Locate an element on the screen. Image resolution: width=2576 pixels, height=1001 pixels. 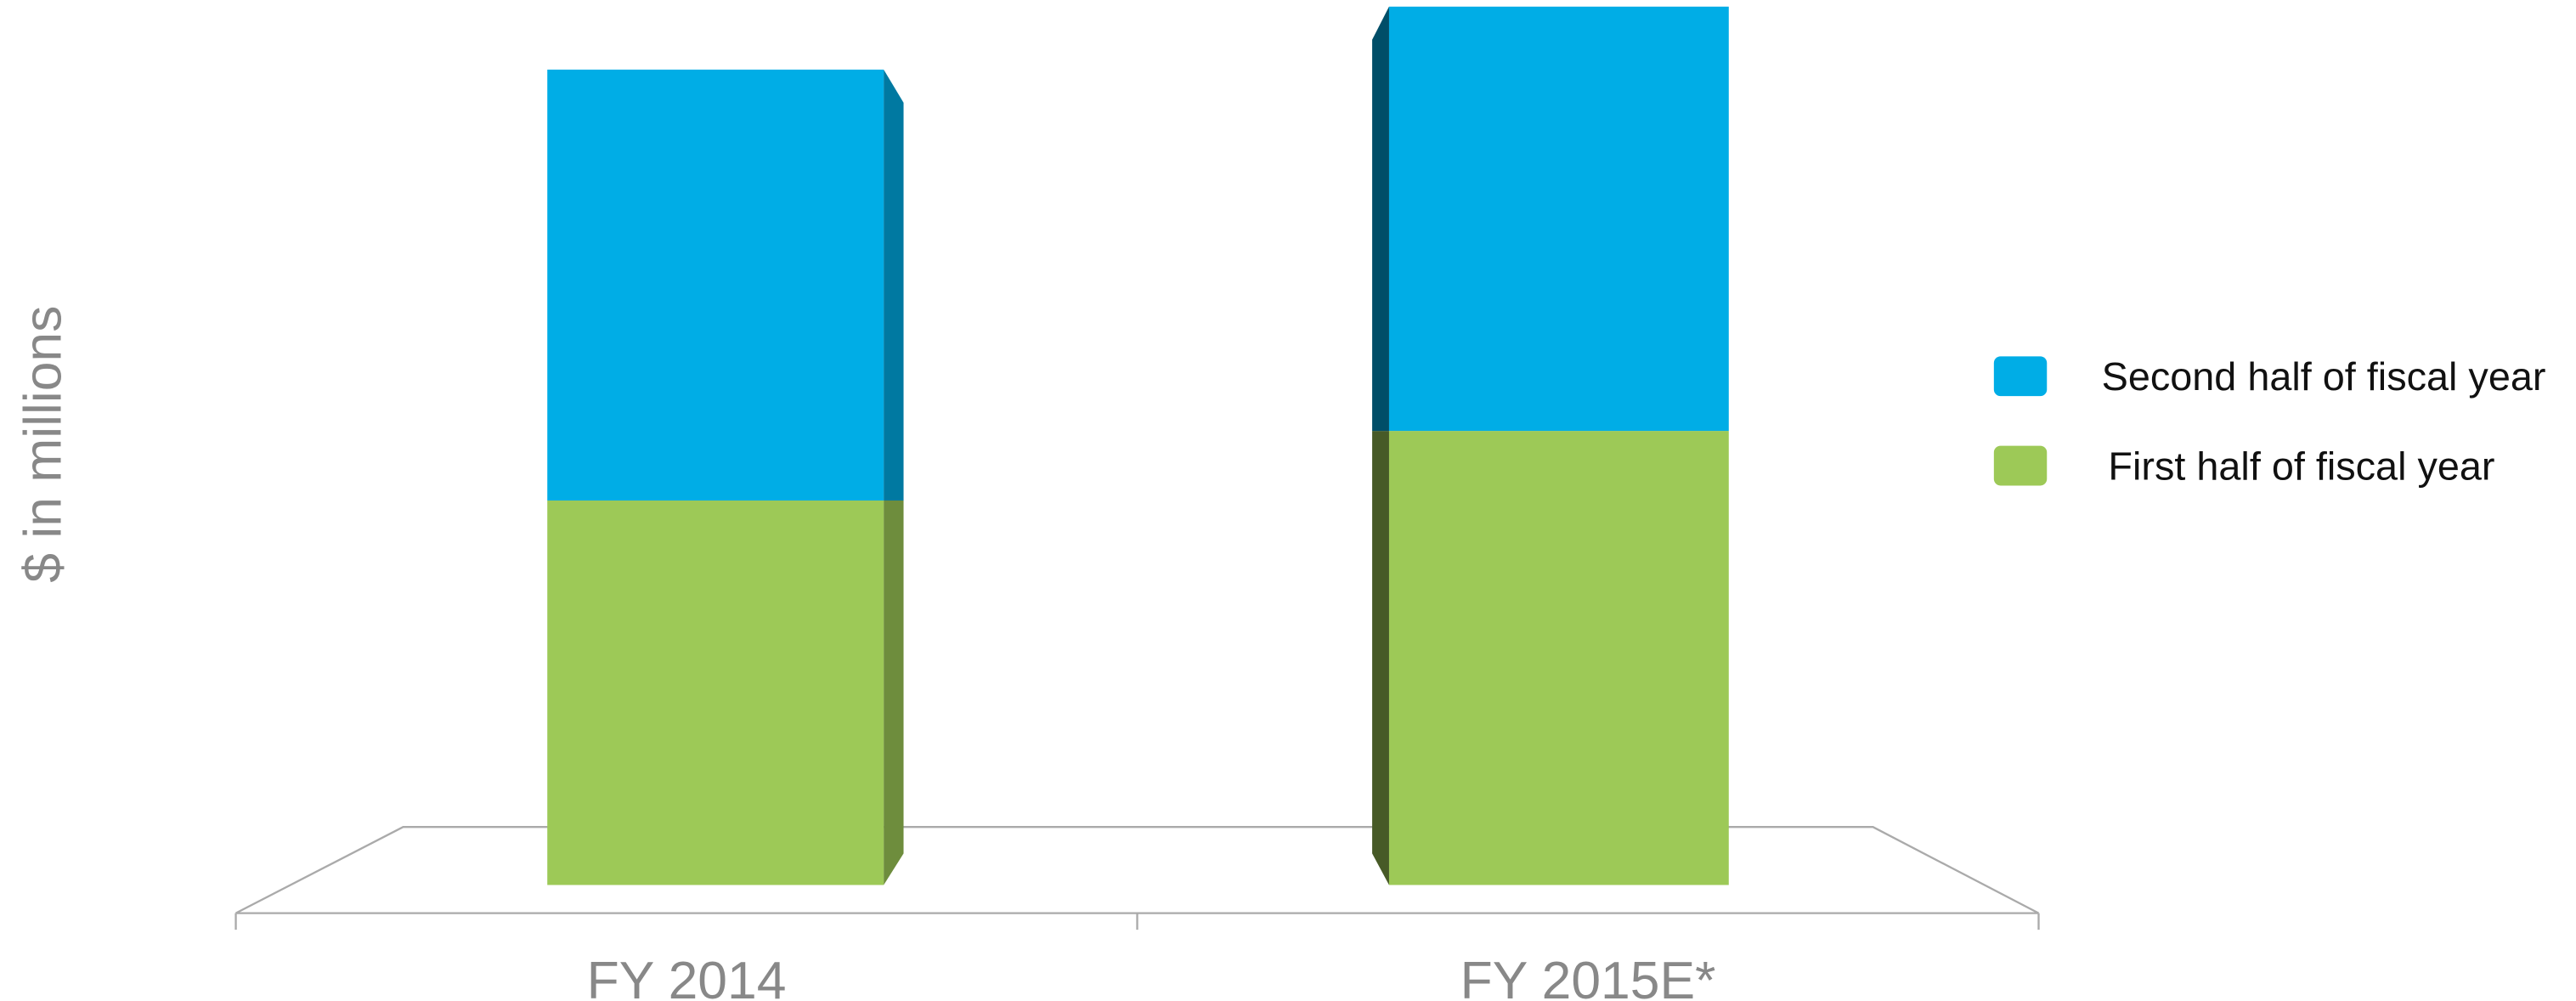
legend-label: First half of fiscal year is located at coordinates (2301, 466).